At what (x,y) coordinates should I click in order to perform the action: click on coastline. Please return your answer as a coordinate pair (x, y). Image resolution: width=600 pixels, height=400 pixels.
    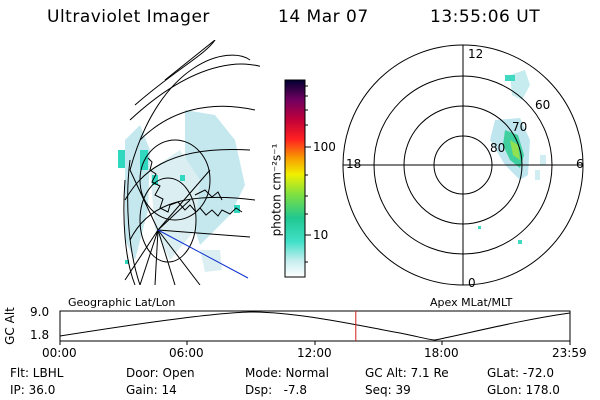
    Looking at the image, I should click on (195, 187).